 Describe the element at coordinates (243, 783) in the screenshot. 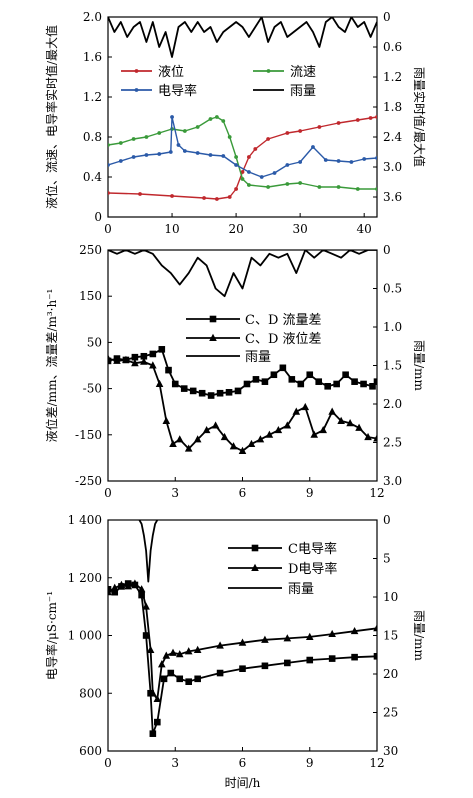

I see `x-axis-label: 时间/h` at that location.